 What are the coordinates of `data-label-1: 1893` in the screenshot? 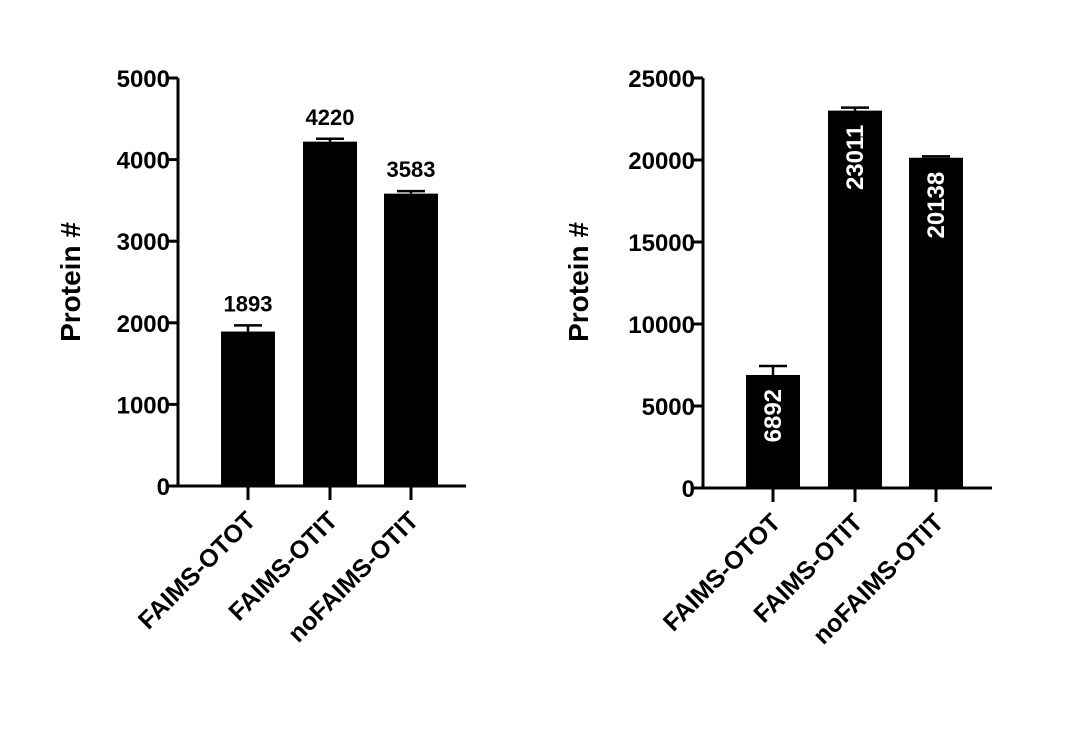 It's located at (248, 303).